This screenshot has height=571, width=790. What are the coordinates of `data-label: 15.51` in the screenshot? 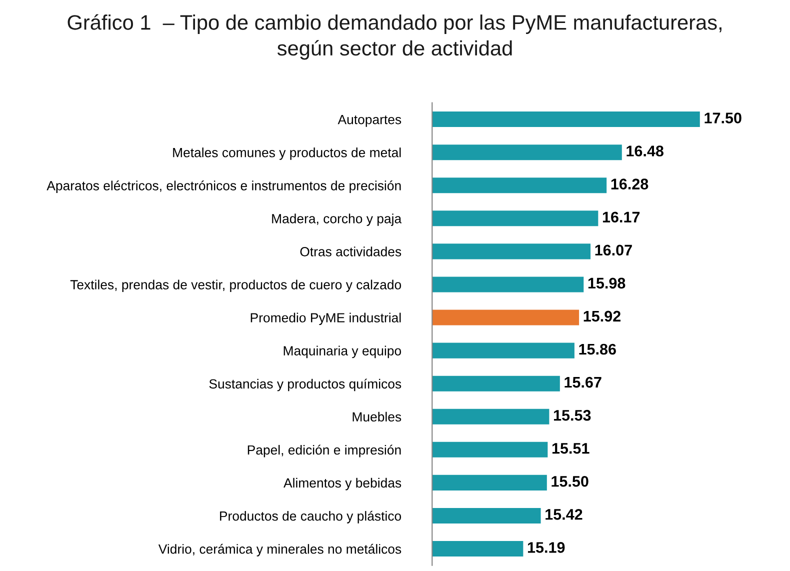 It's located at (571, 448).